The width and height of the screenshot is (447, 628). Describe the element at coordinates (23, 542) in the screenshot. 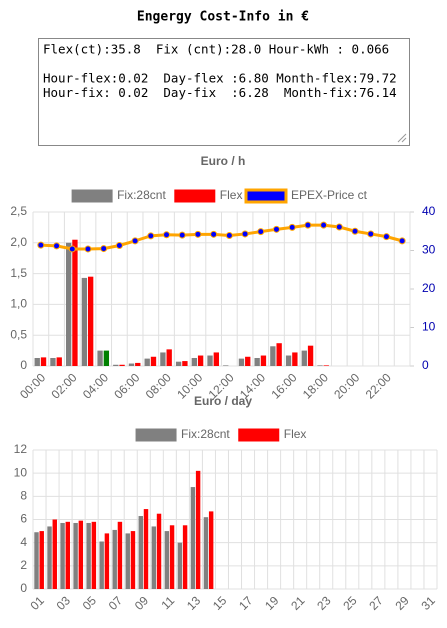

I see `y-tick-label: 4` at that location.